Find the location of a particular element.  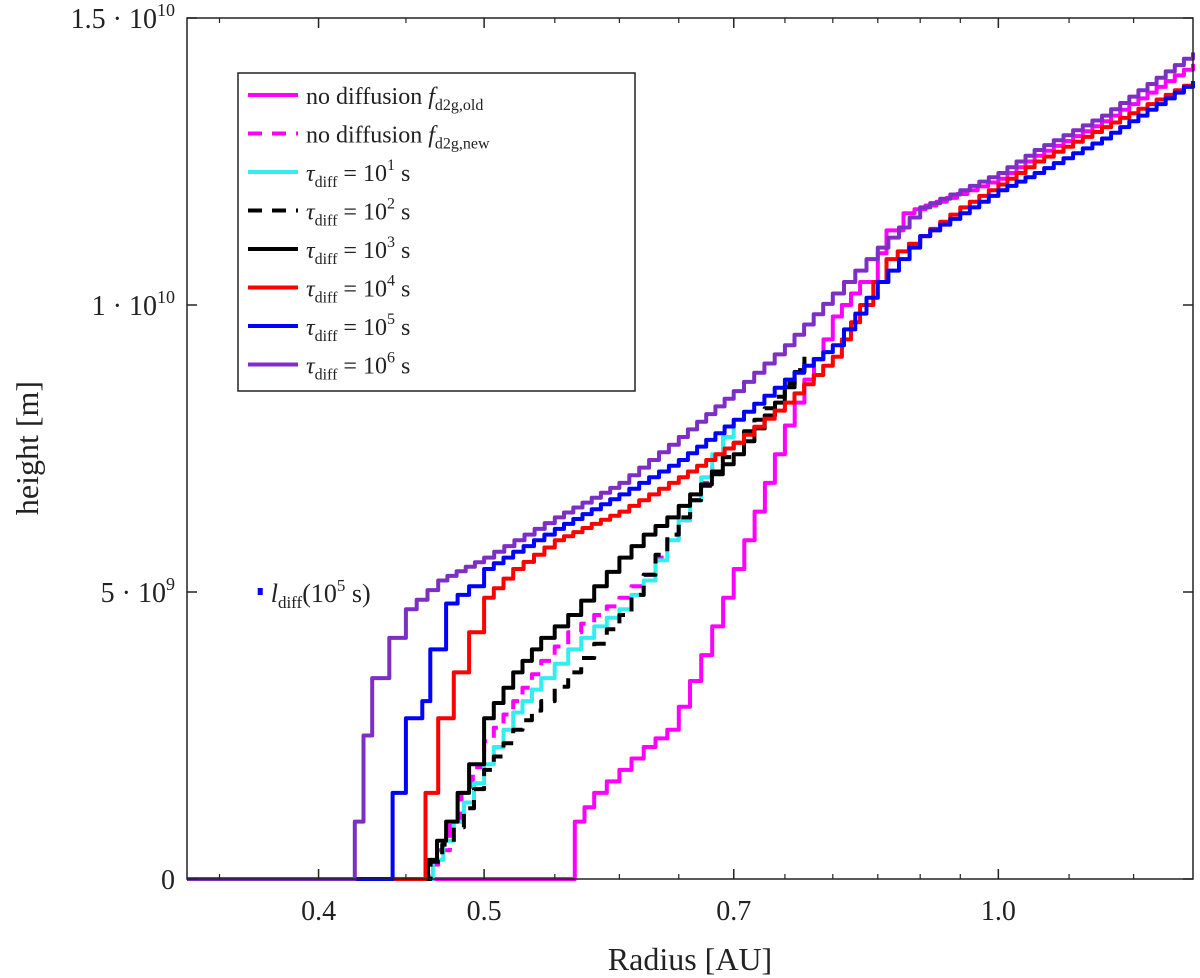

y-tick-label: 1.5 · 10¹⁰ is located at coordinates (123, 17).